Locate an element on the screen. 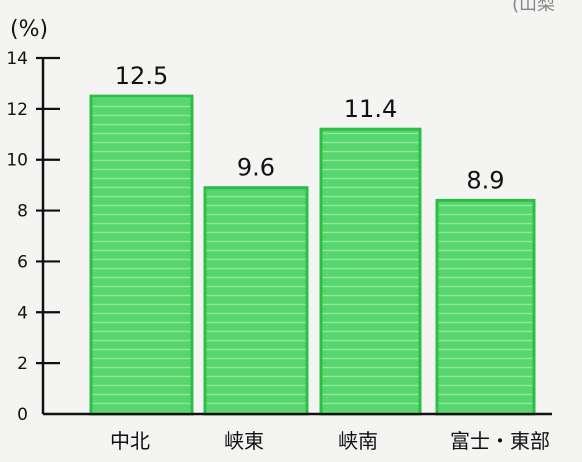 This screenshot has width=582, height=462. corner-note: (山梨 is located at coordinates (533, 7).